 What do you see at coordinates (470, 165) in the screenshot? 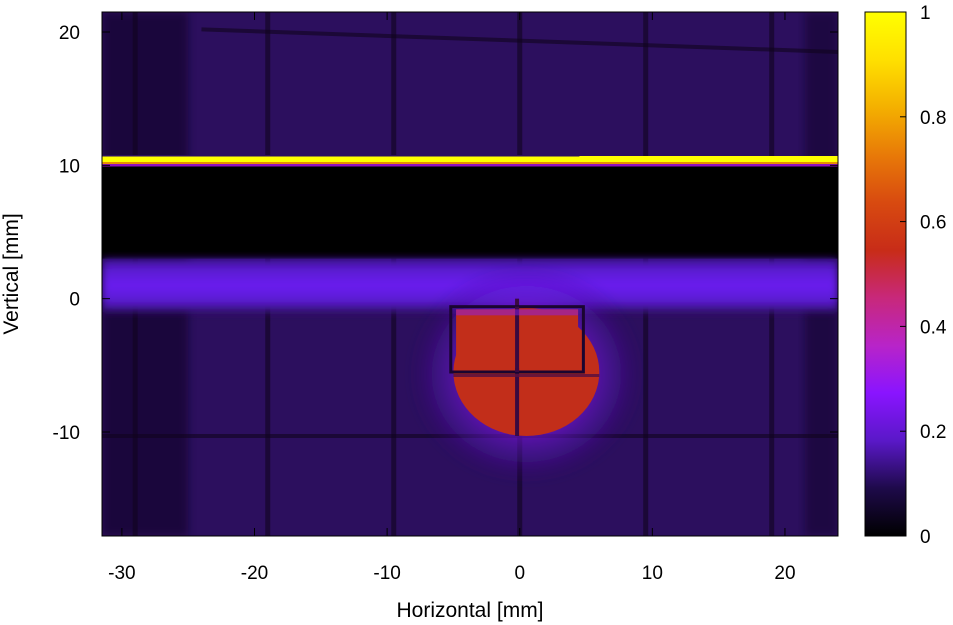
I see `beam-line-halo` at bounding box center [470, 165].